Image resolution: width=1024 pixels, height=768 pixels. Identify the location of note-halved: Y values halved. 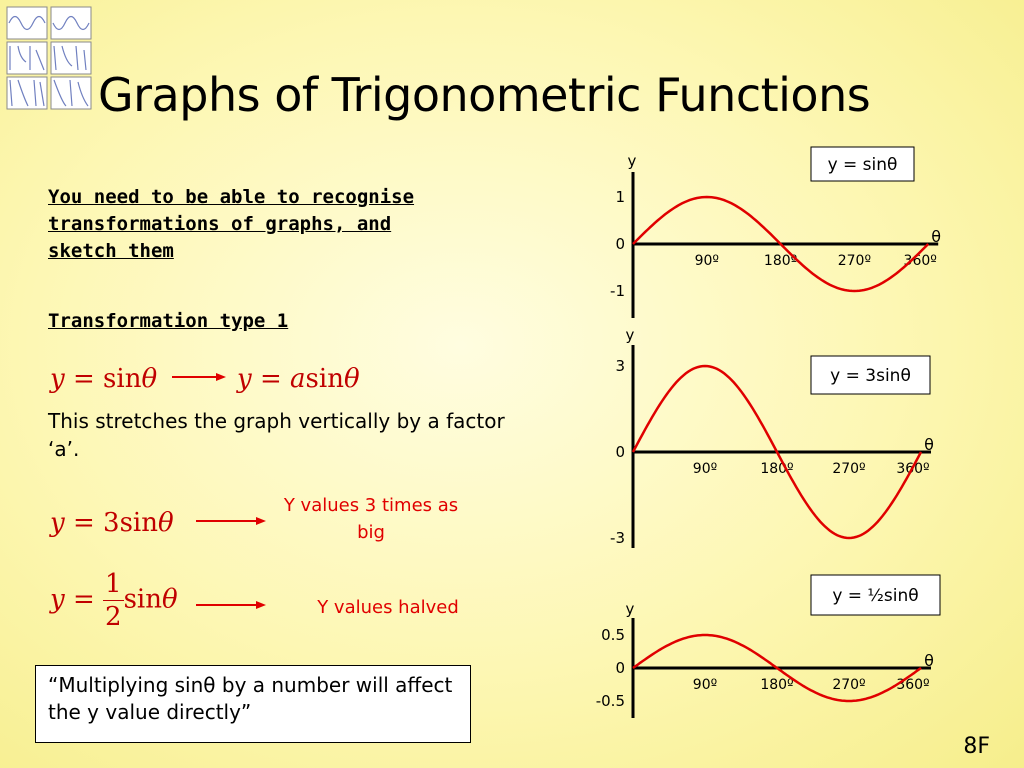
(388, 607).